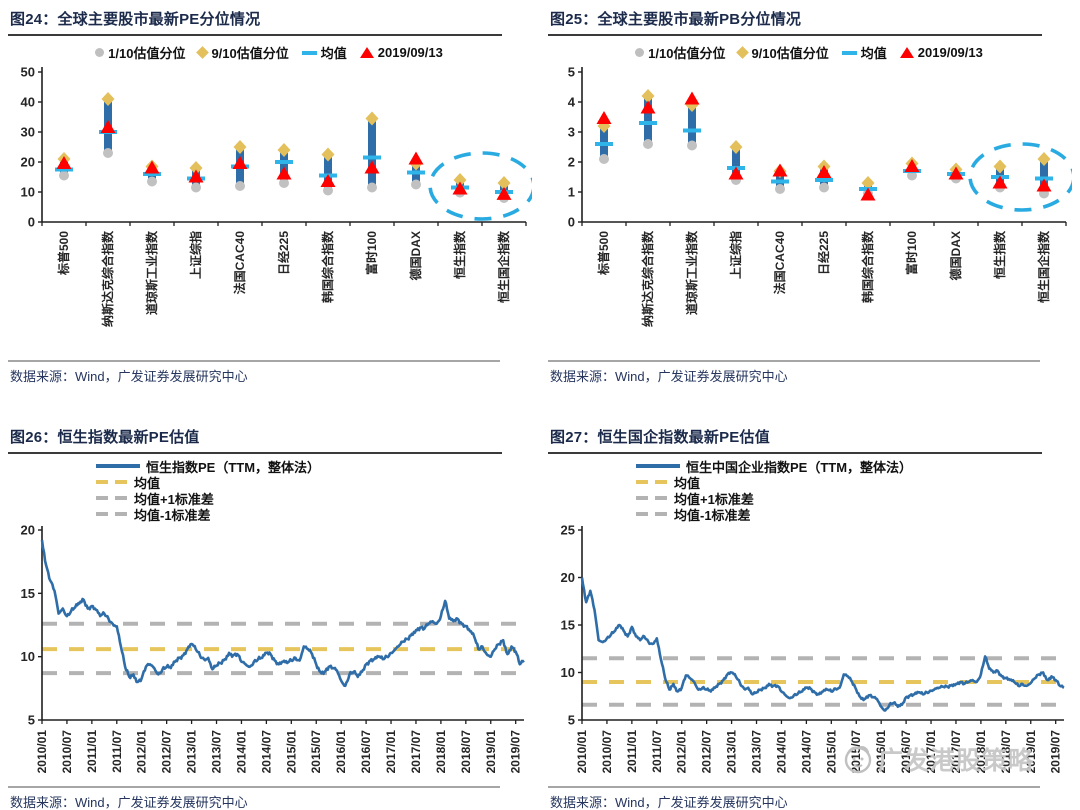 The height and width of the screenshot is (810, 1080). What do you see at coordinates (906, 752) in the screenshot?
I see `date-label: 2016/07` at bounding box center [906, 752].